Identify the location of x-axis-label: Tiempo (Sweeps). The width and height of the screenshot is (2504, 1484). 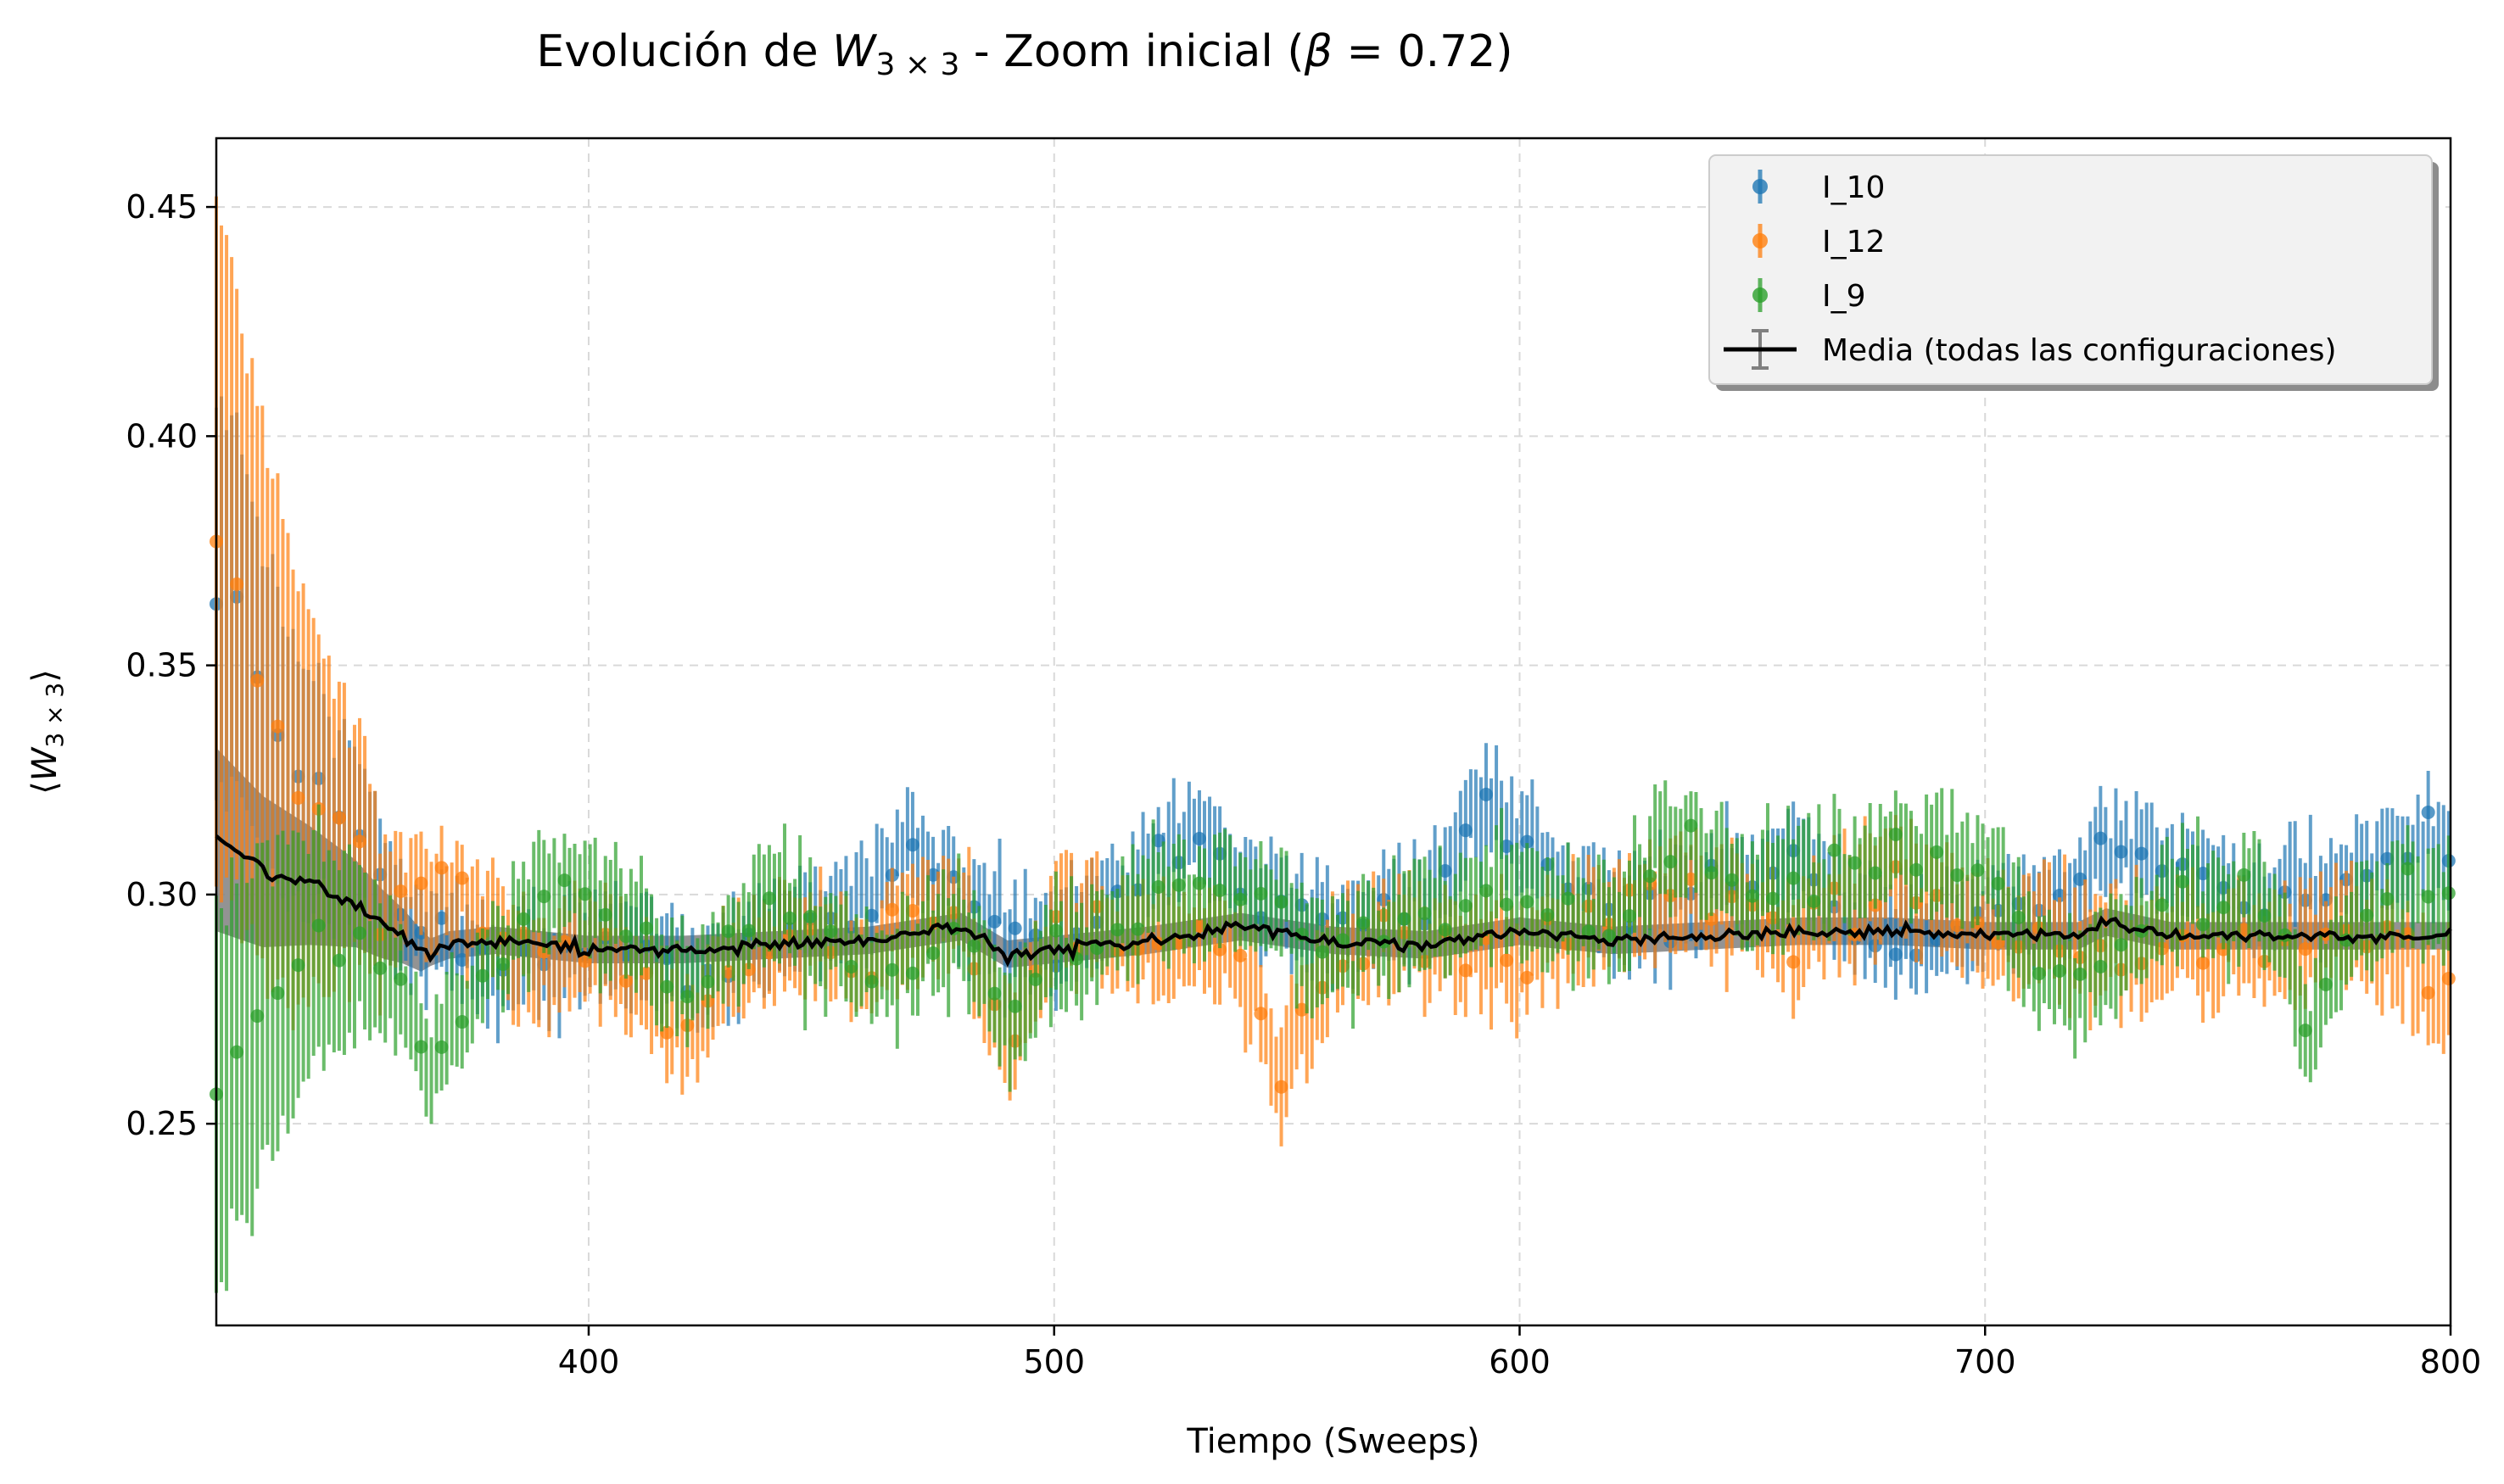
(1332, 1441).